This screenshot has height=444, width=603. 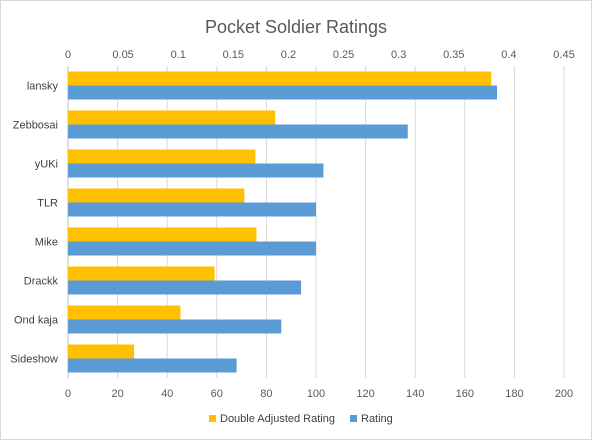 I want to click on bottom-tick-label: 200, so click(x=564, y=394).